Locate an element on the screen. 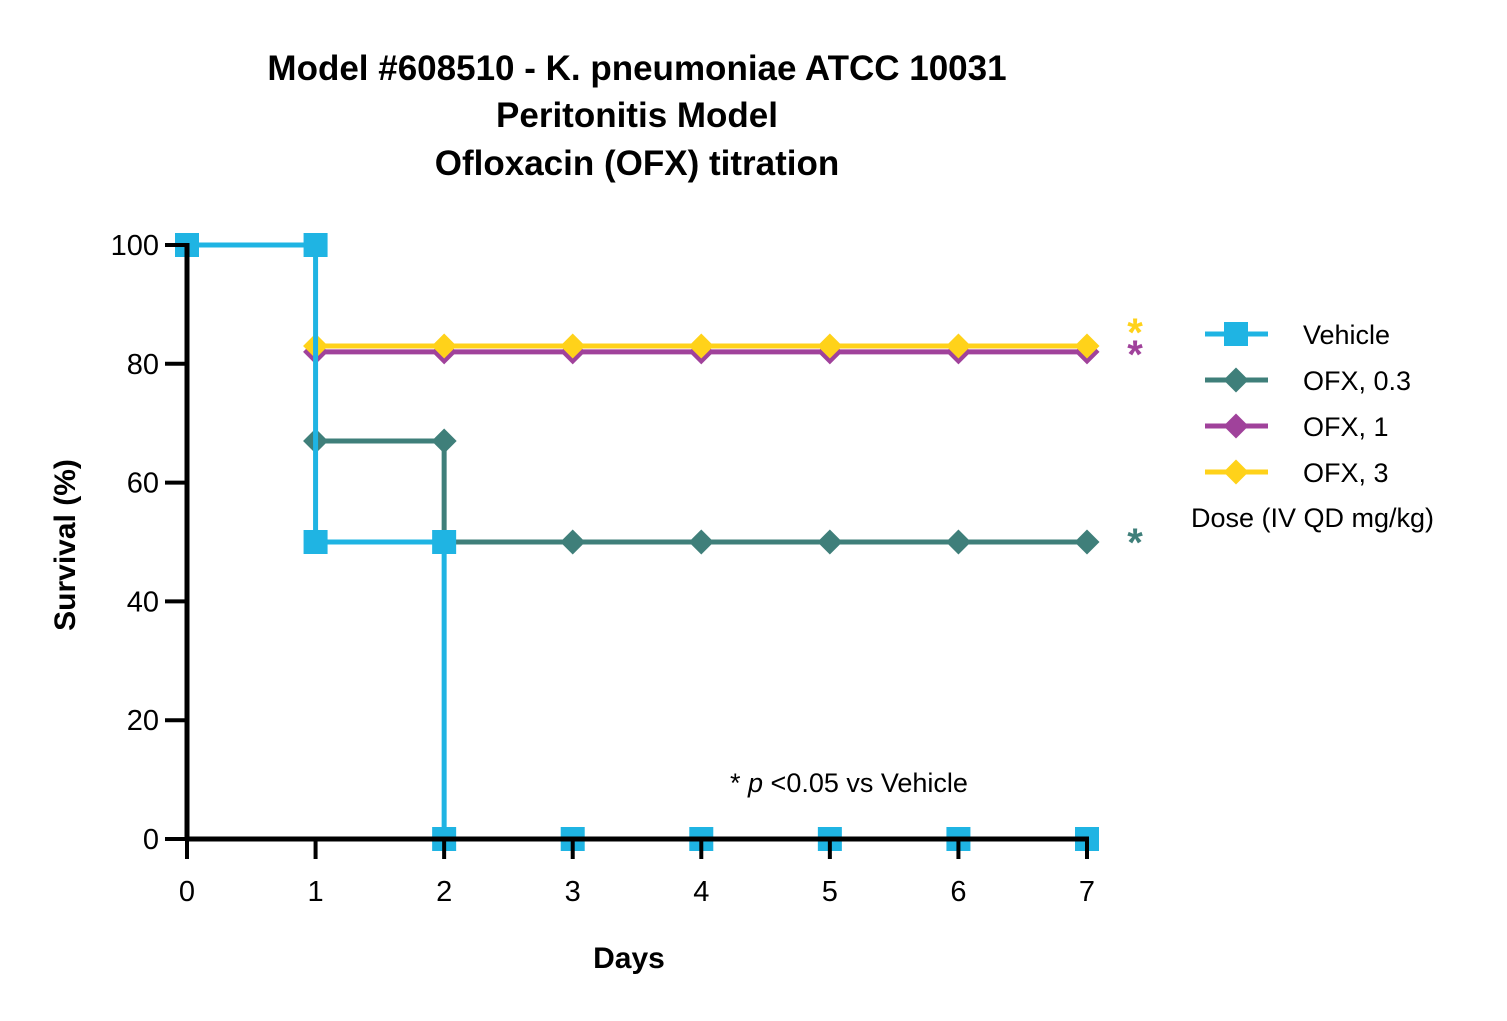 The height and width of the screenshot is (1021, 1507). y-tick-label: 20 is located at coordinates (143, 721).